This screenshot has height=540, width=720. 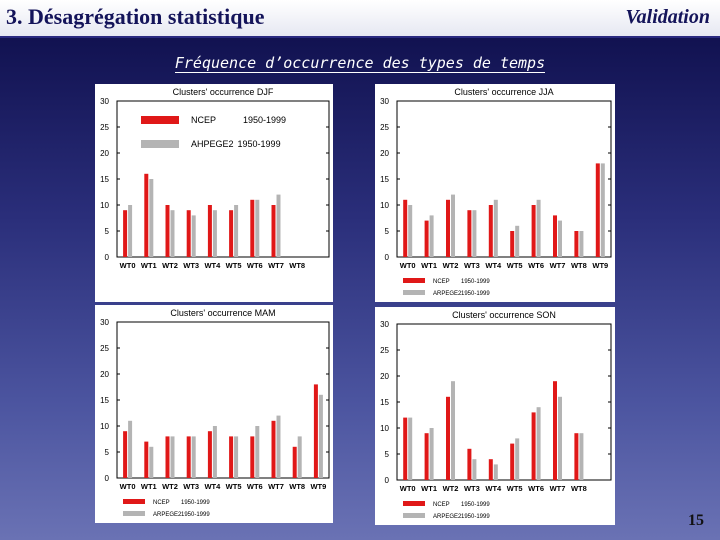 I want to click on ncep-bar-wt9, so click(x=597, y=210).